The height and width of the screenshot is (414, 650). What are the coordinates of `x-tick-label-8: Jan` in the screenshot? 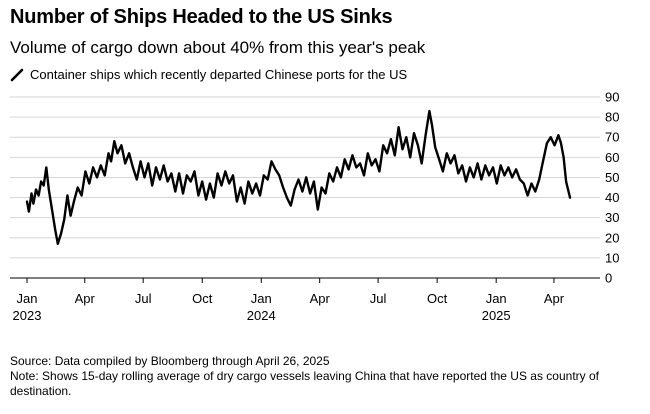 It's located at (496, 298).